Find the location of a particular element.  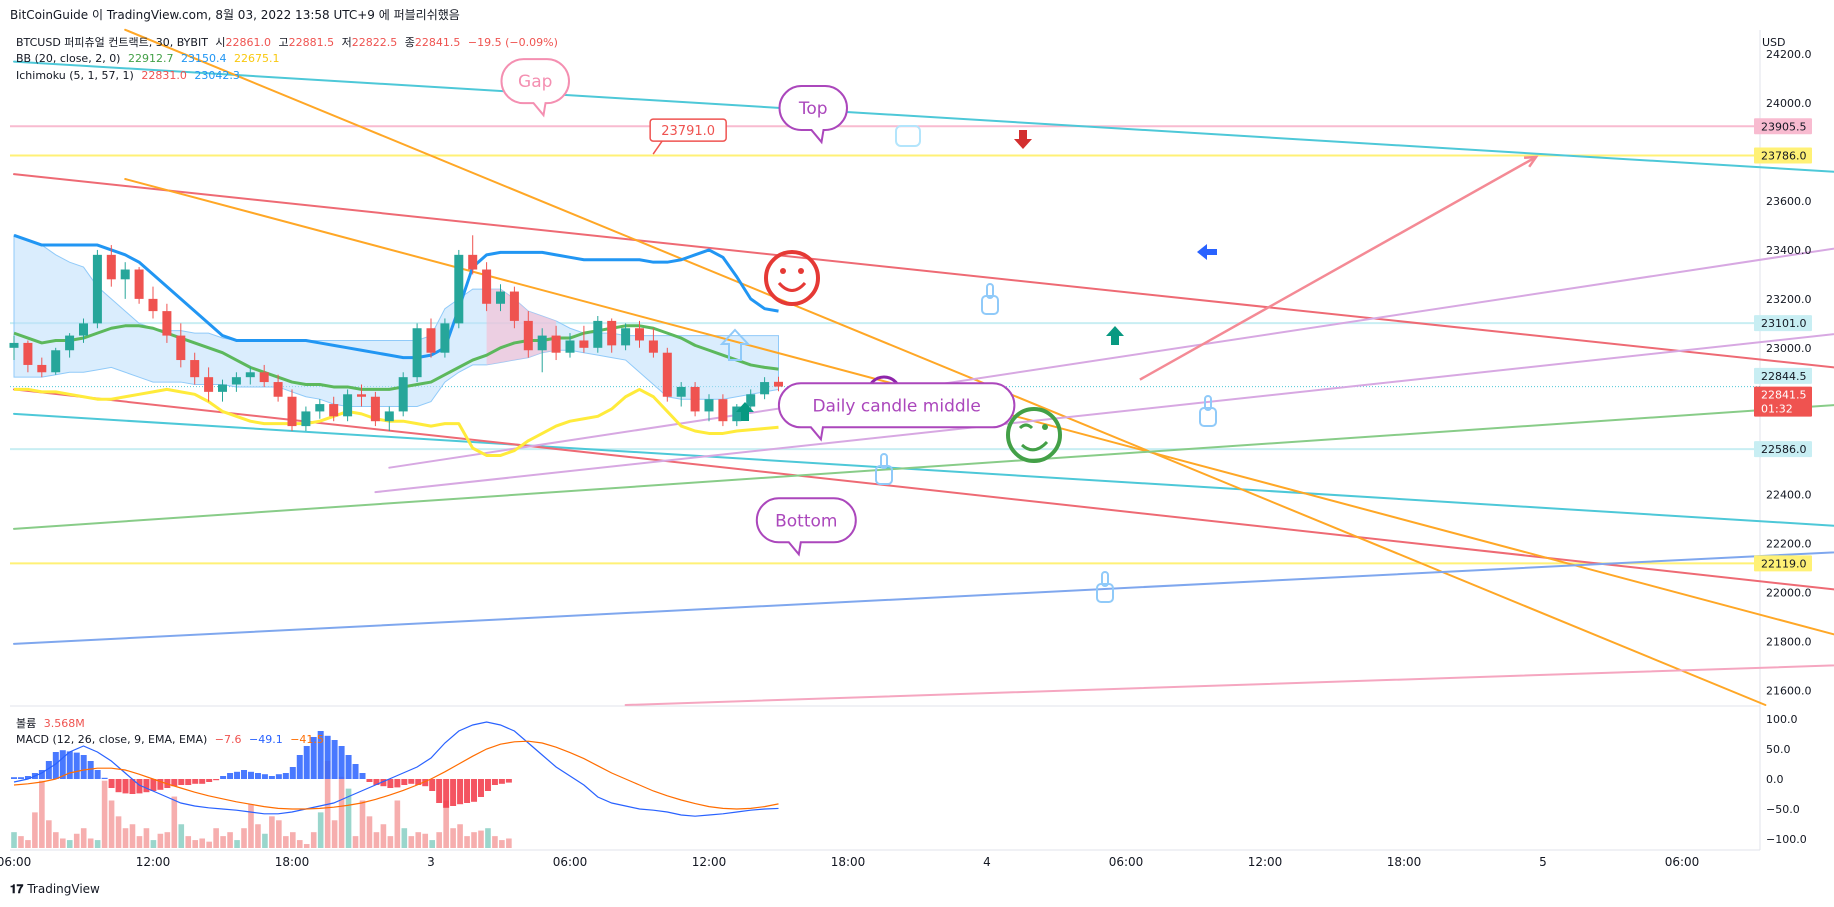

macd-tick-label: −50.0 is located at coordinates (1783, 809).